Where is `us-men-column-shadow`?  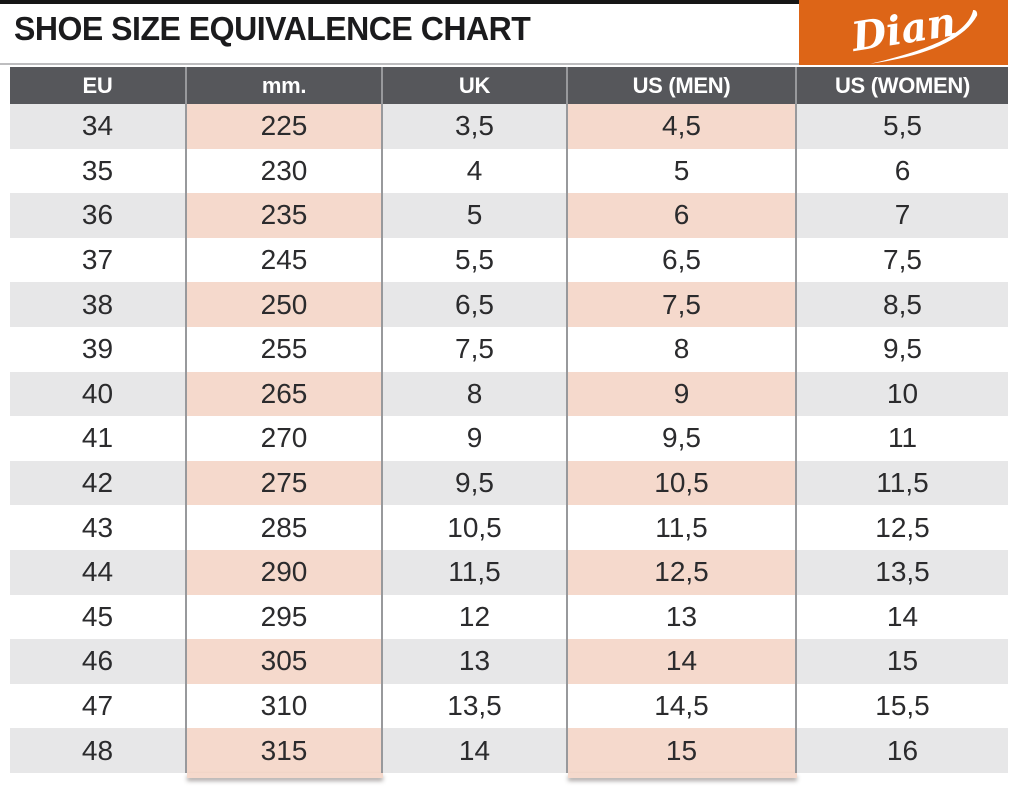
us-men-column-shadow is located at coordinates (682, 775).